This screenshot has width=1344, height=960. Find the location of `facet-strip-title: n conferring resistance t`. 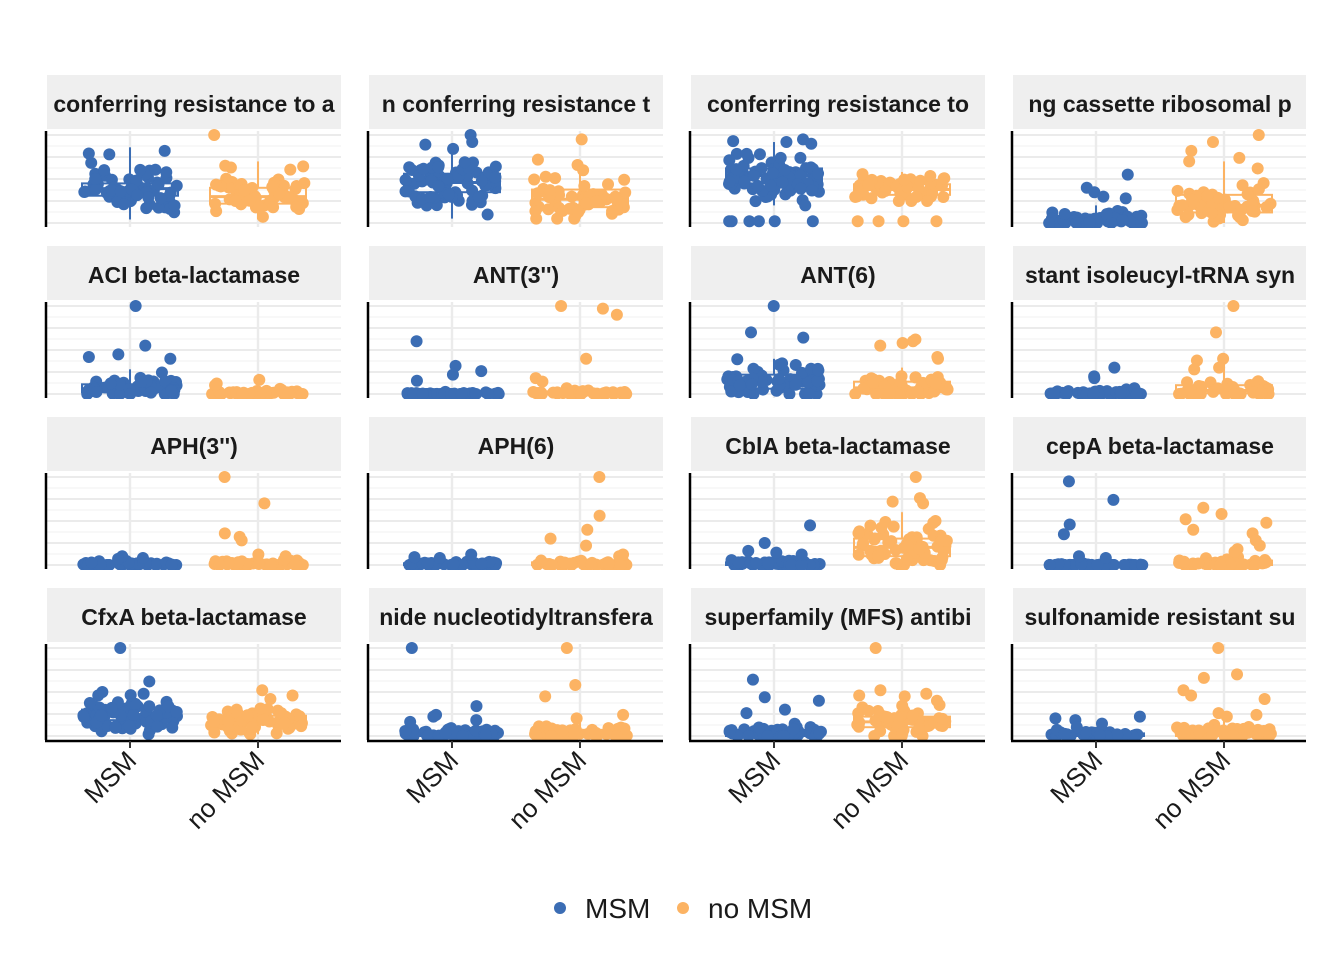

facet-strip-title: n conferring resistance t is located at coordinates (516, 104).